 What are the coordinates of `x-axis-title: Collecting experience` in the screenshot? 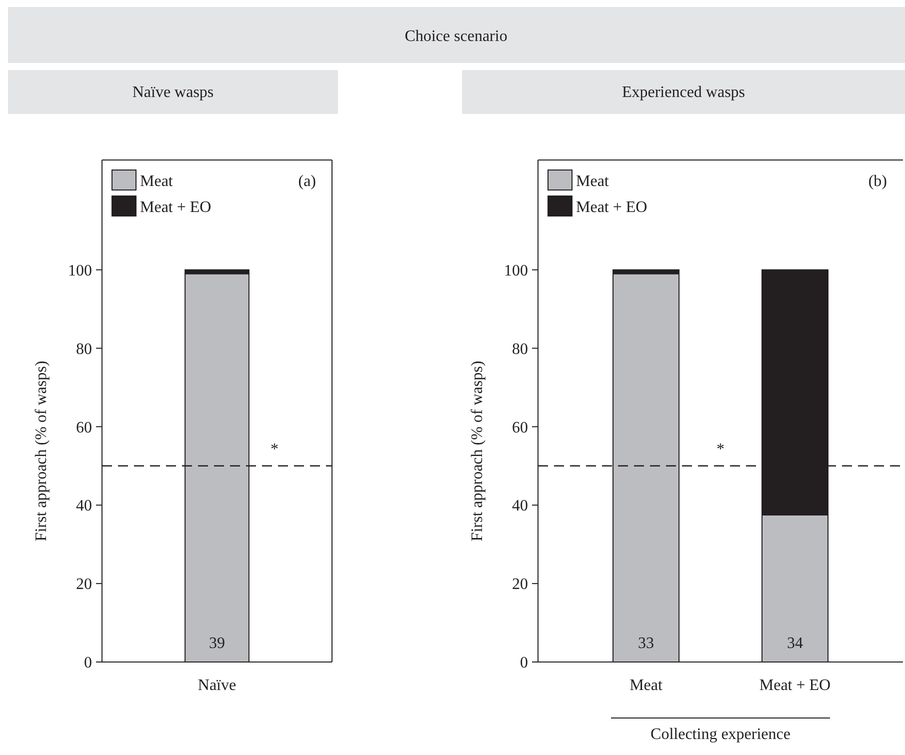 It's located at (720, 734).